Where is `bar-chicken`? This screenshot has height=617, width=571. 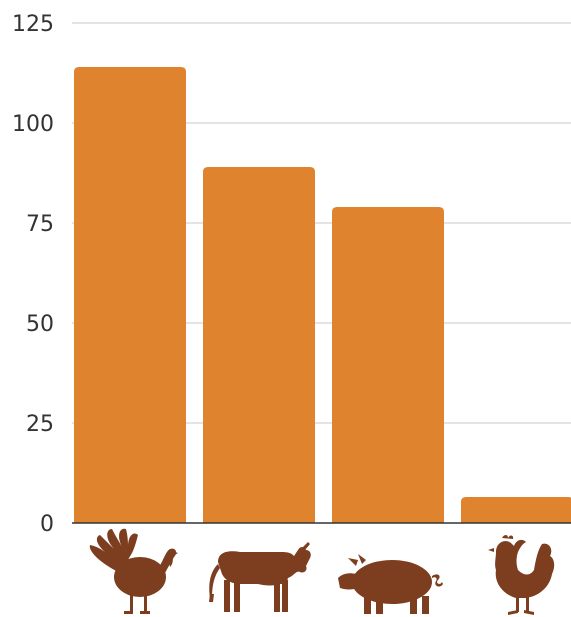
bar-chicken is located at coordinates (516, 510).